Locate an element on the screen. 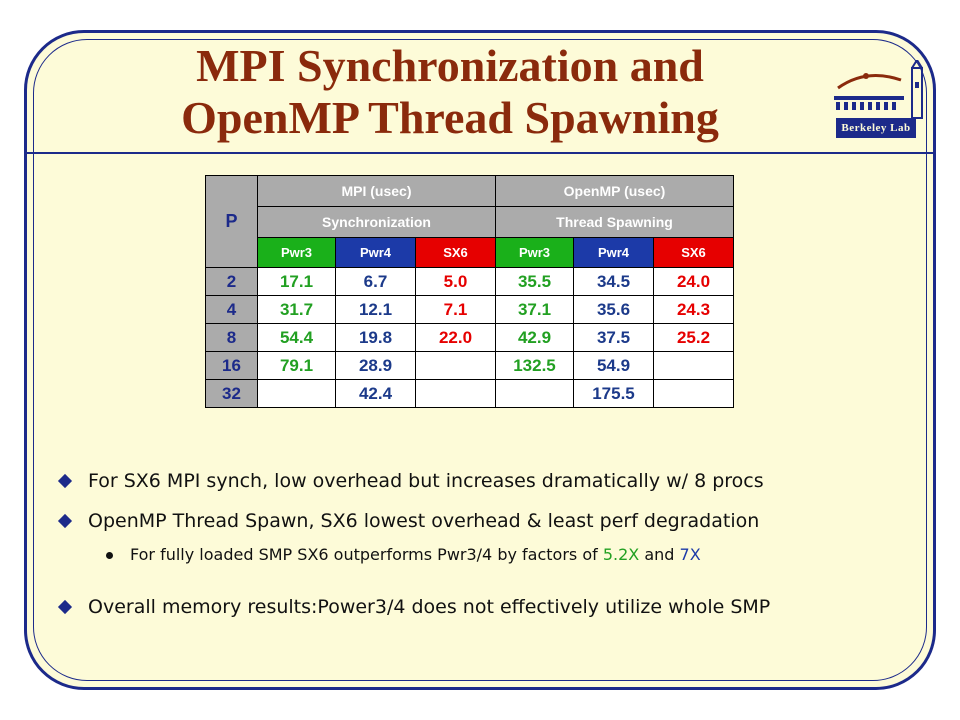  omp-sx6-cell: 24.3 is located at coordinates (693, 309).